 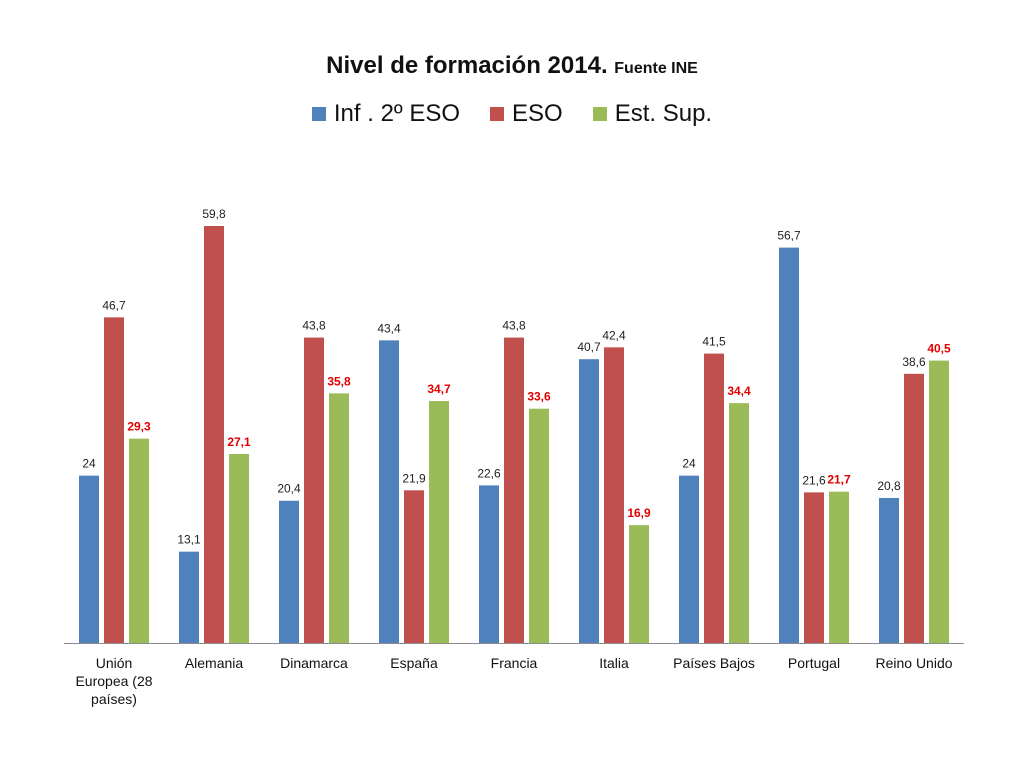 What do you see at coordinates (514, 663) in the screenshot?
I see `category-label-4: Francia` at bounding box center [514, 663].